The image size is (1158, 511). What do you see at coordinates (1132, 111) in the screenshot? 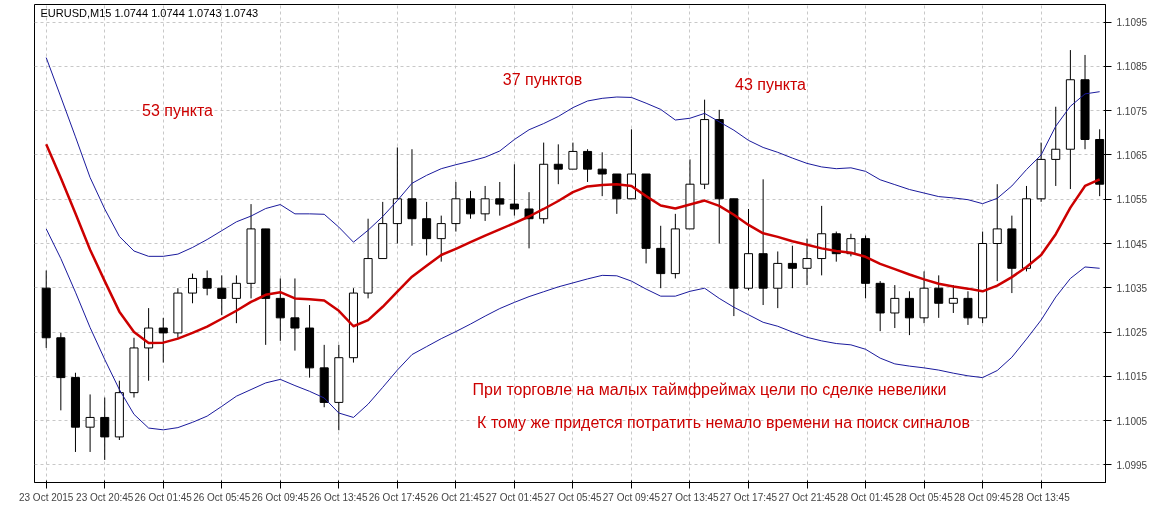
I see `y-tick-label: 1.1075` at bounding box center [1132, 111].